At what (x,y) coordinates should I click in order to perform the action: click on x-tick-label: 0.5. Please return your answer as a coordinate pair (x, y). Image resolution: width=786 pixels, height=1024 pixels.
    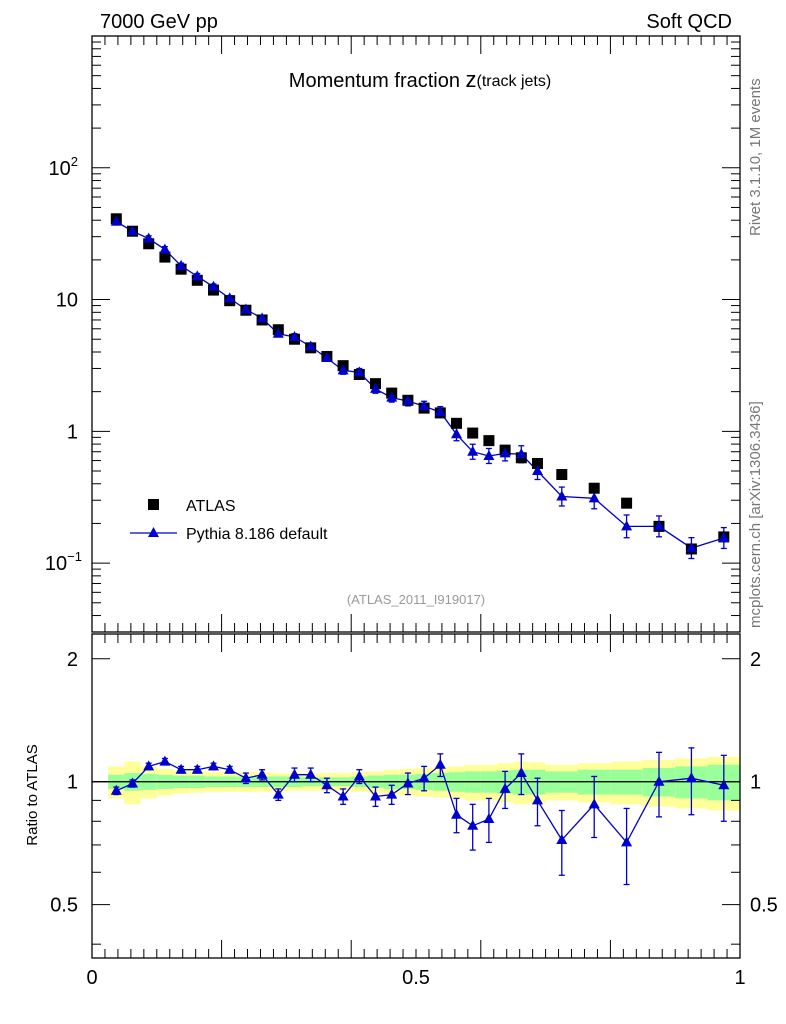
    Looking at the image, I should click on (416, 978).